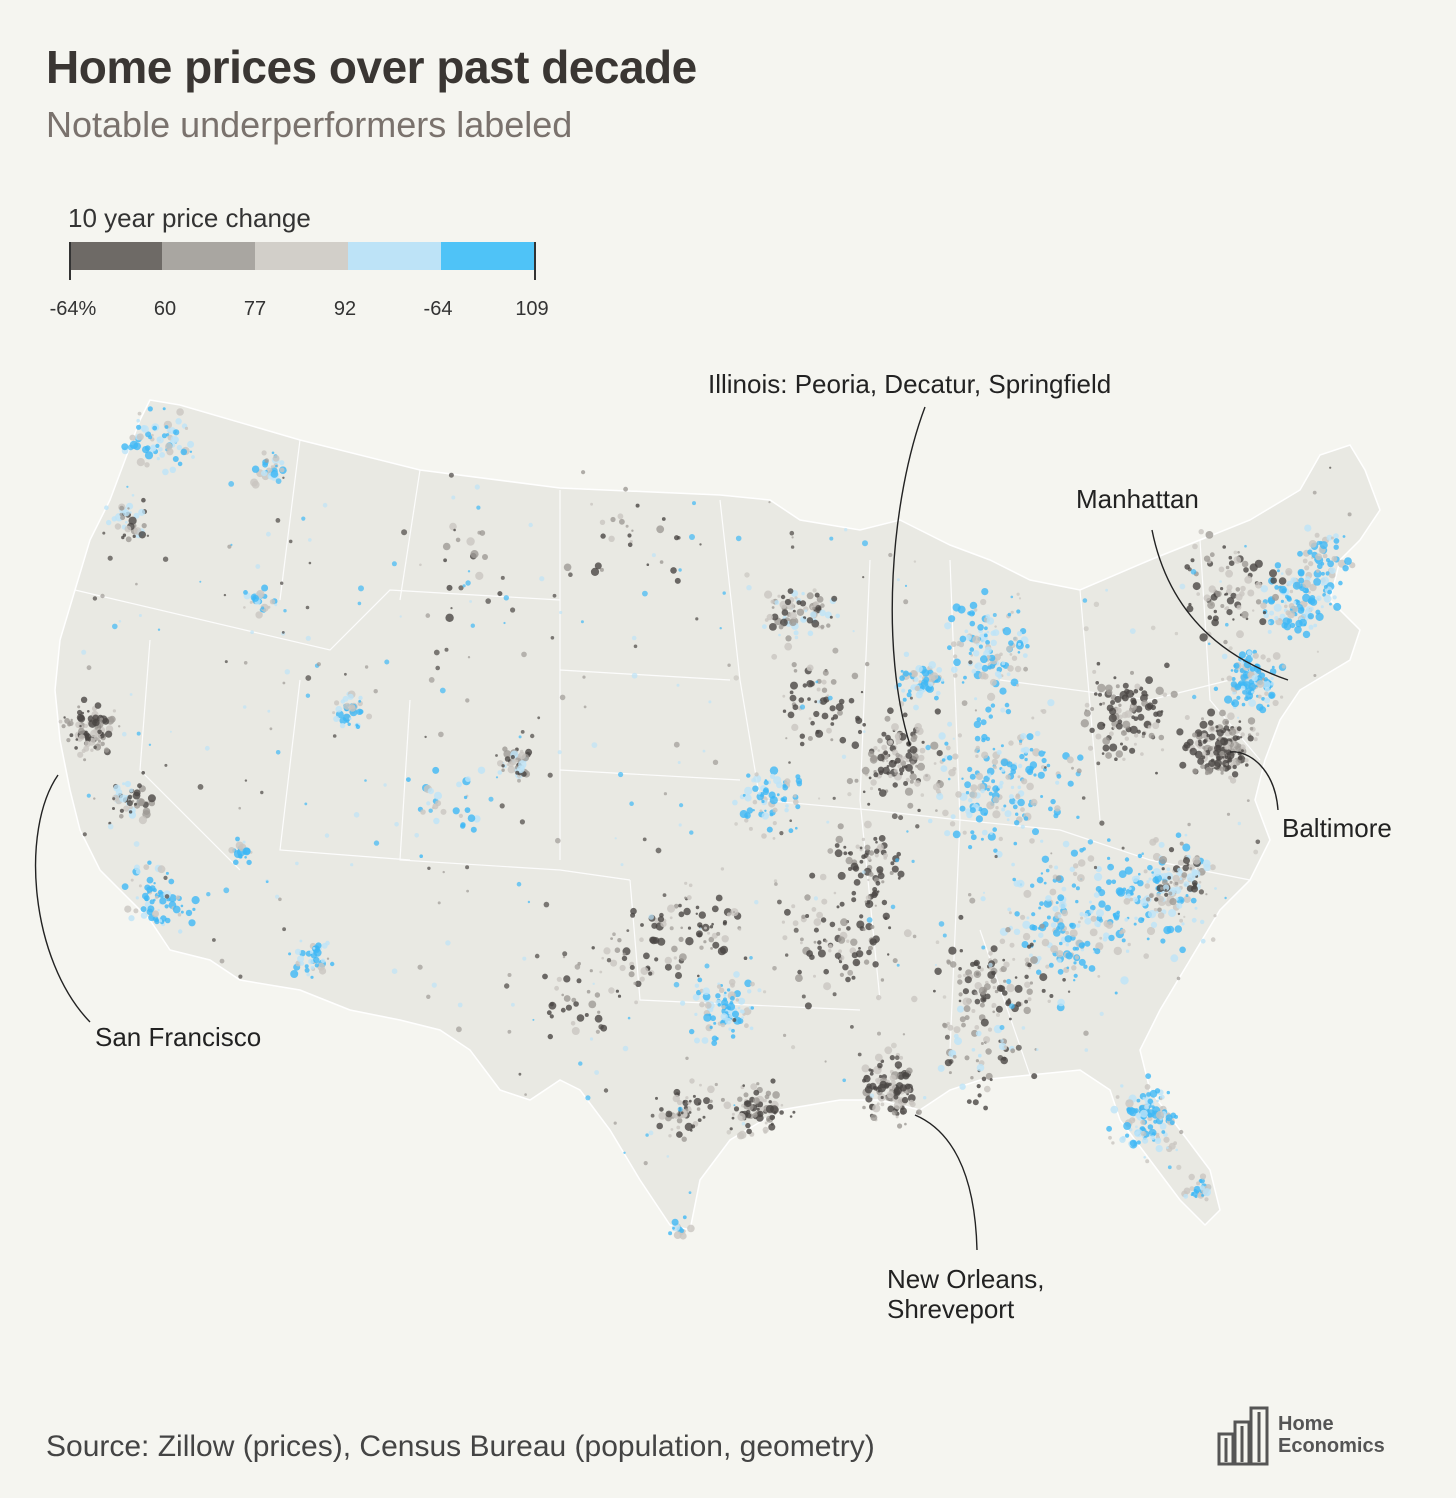 The image size is (1456, 1498). What do you see at coordinates (1337, 828) in the screenshot?
I see `baltimore-annotation: Baltimore` at bounding box center [1337, 828].